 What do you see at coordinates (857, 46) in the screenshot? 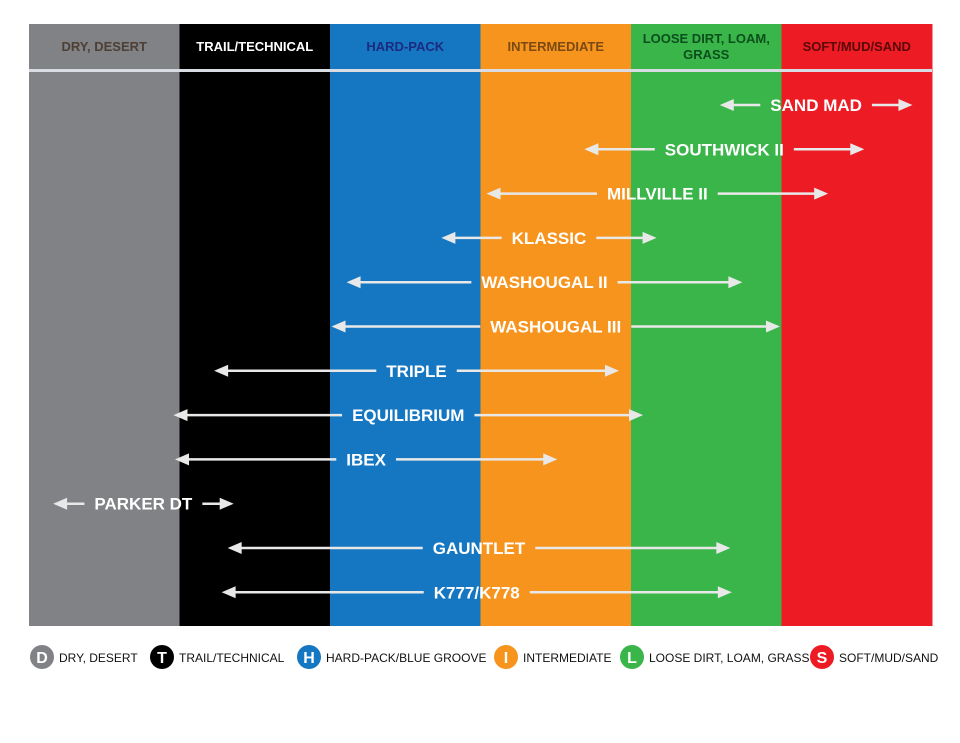
I see `column-header: SOFT/MUD/SAND` at bounding box center [857, 46].